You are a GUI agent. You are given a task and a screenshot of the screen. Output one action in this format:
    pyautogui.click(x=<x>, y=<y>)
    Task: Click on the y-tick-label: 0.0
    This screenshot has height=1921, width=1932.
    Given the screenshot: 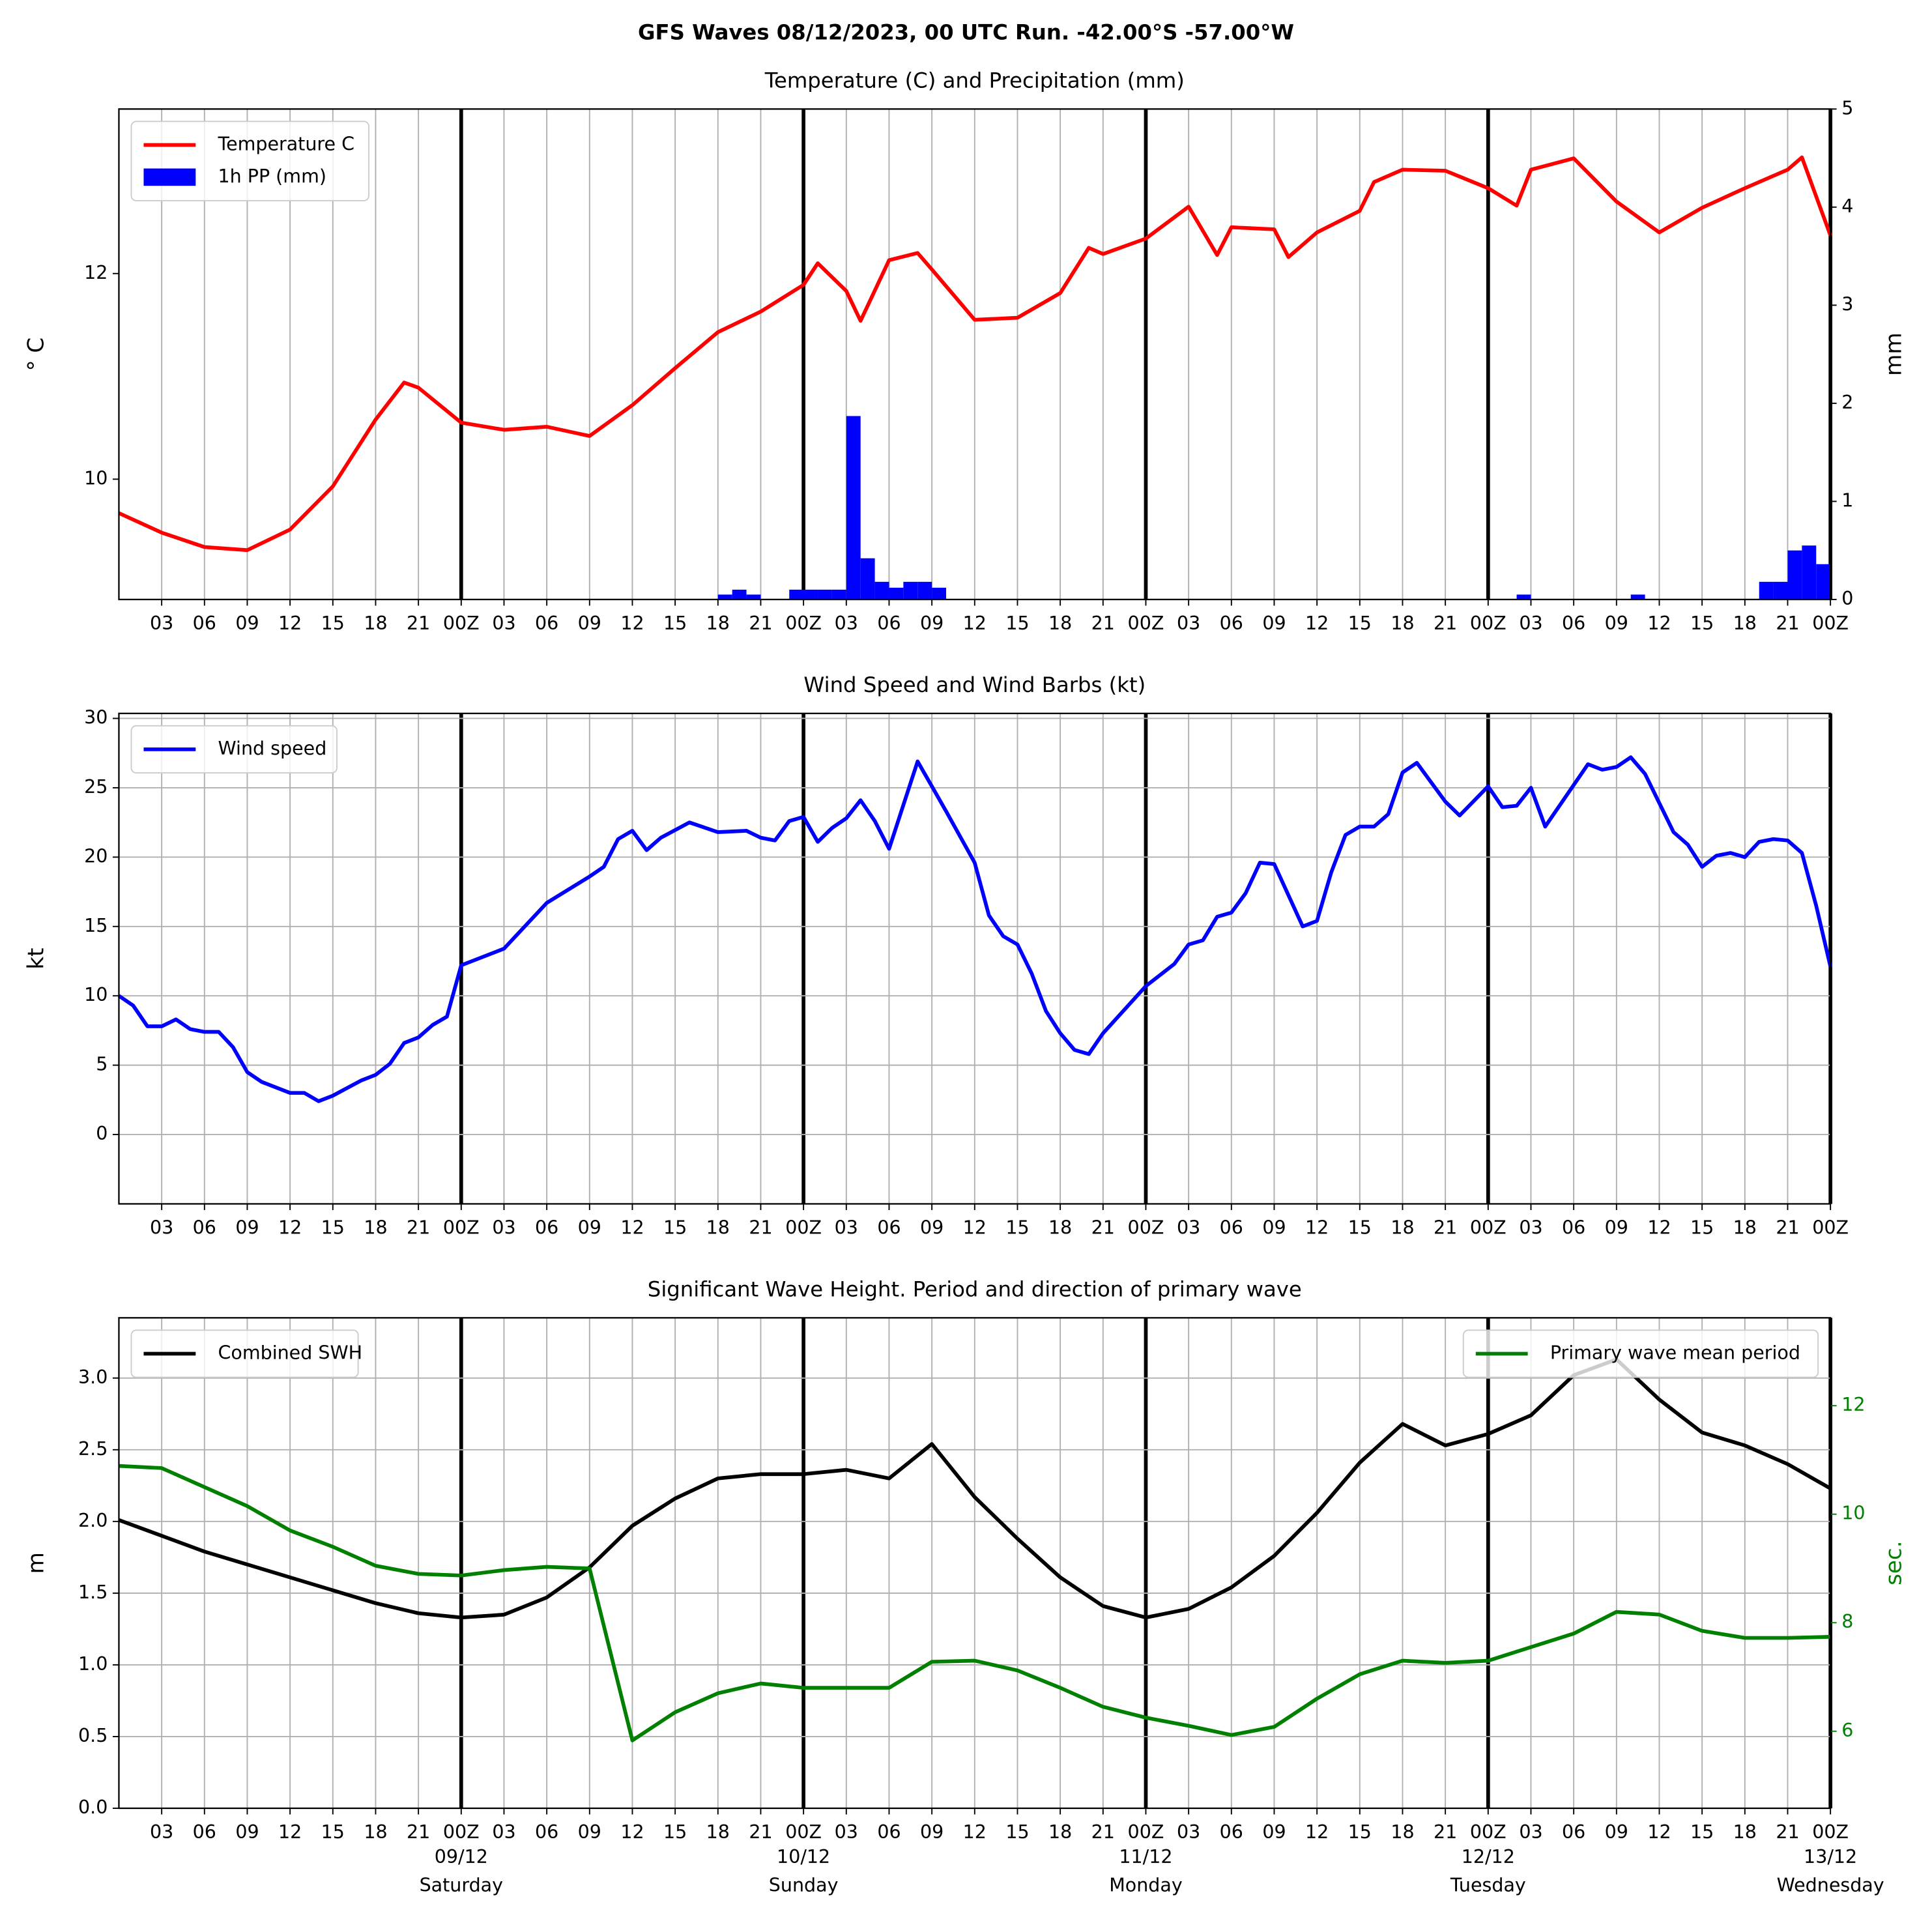 What is the action you would take?
    pyautogui.click(x=93, y=1807)
    